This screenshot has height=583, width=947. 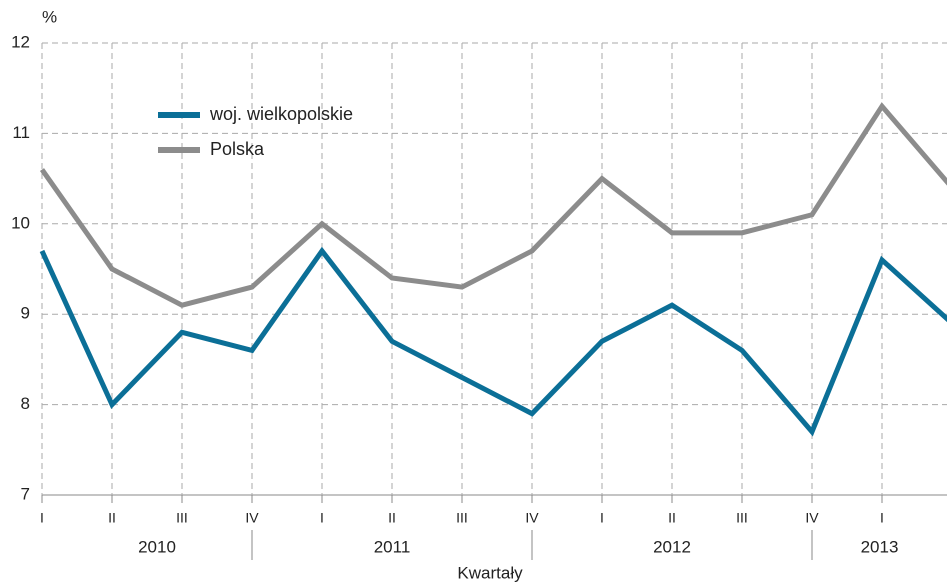 I want to click on year-label: 2011, so click(x=392, y=546).